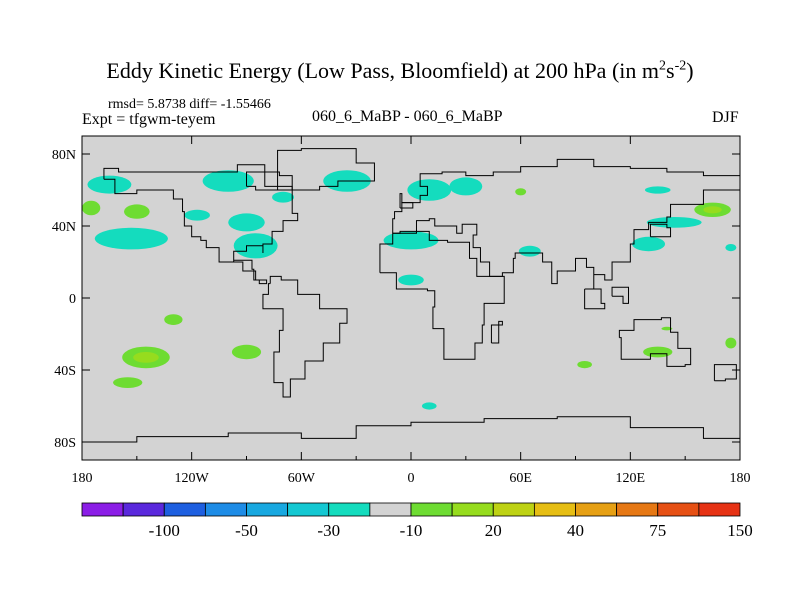 This screenshot has height=600, width=800. Describe the element at coordinates (411, 478) in the screenshot. I see `x-tick-label: 0` at that location.